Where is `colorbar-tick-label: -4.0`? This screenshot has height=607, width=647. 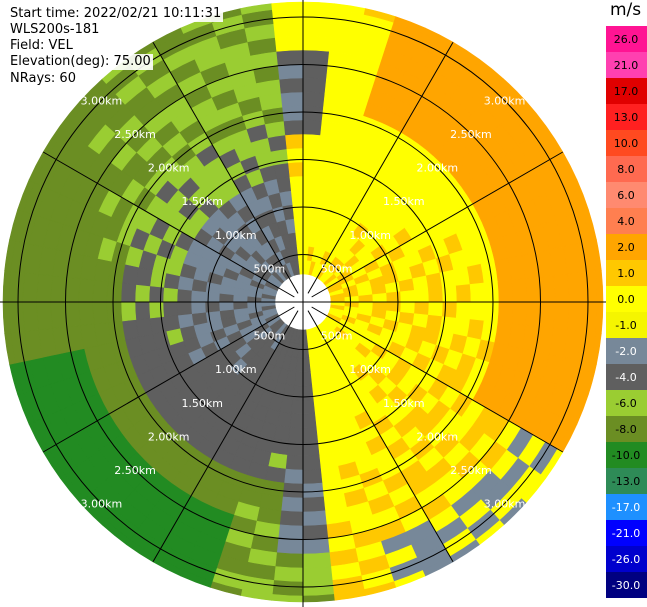
colorbar-tick-label: -4.0 is located at coordinates (625, 377).